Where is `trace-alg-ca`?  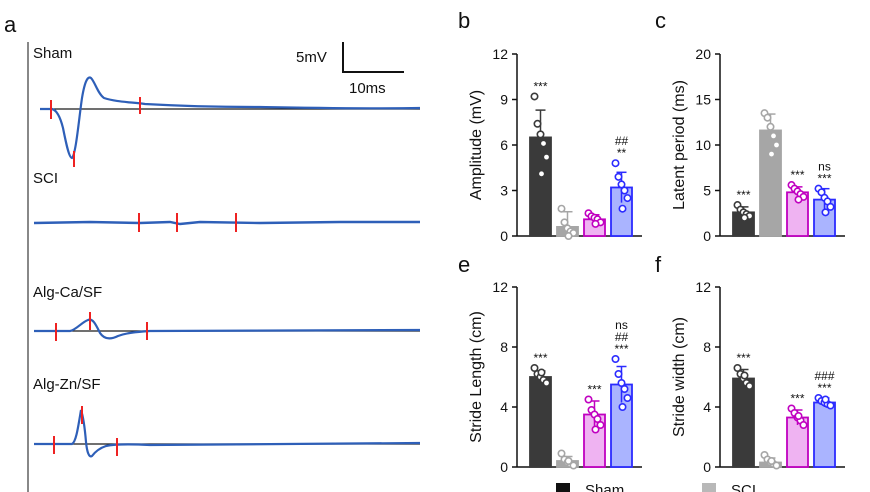 trace-alg-ca is located at coordinates (227, 329).